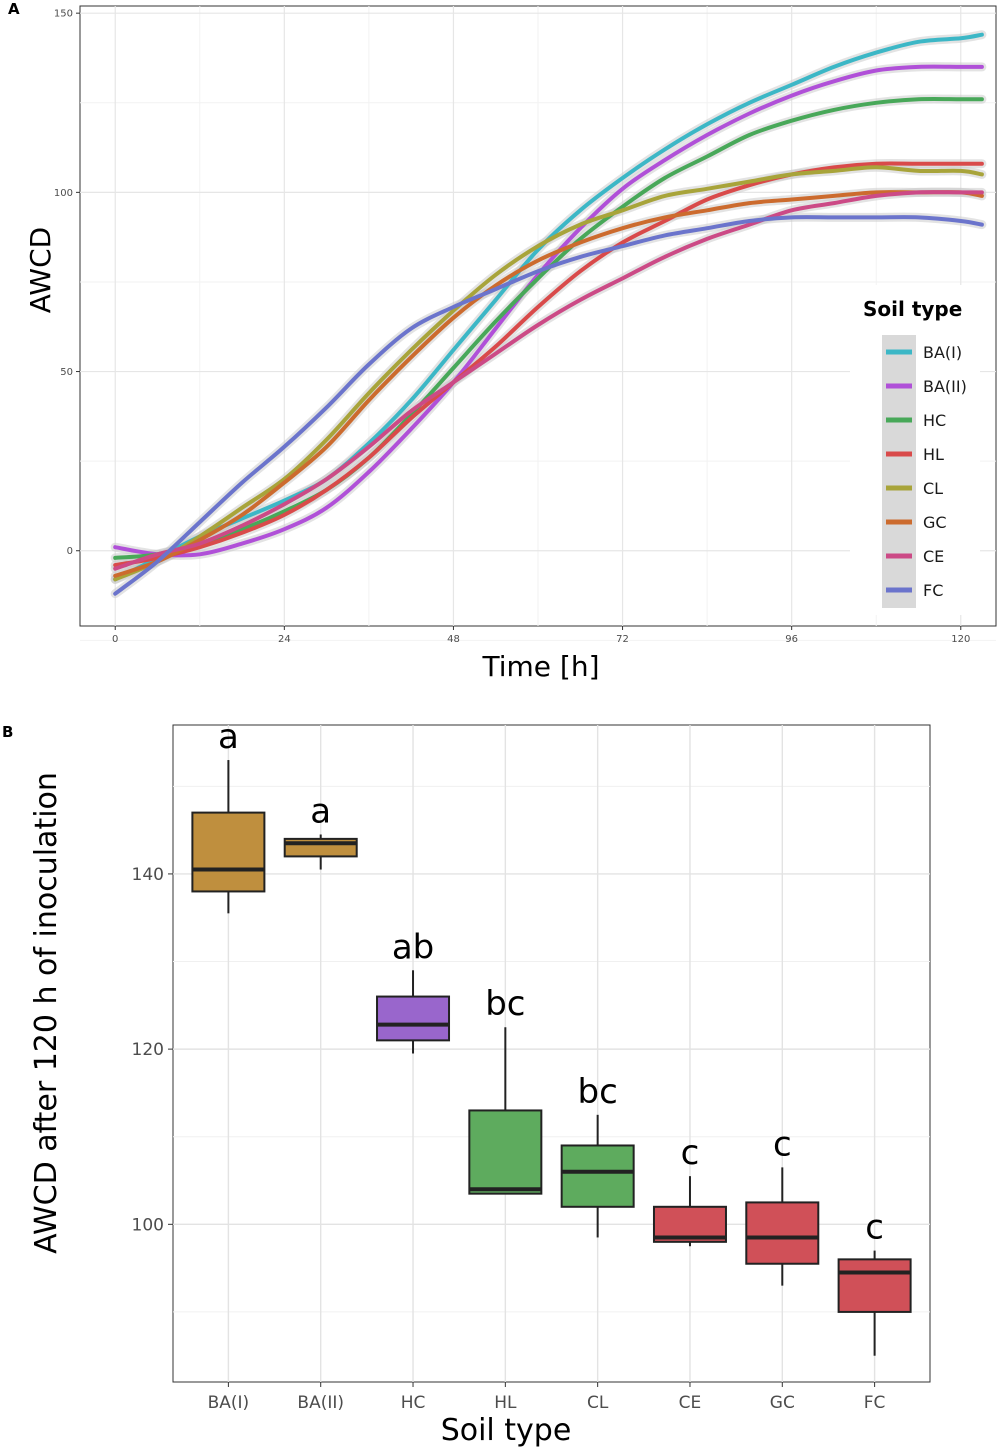 The width and height of the screenshot is (1000, 1453). I want to click on tick-label-x: 72, so click(622, 639).